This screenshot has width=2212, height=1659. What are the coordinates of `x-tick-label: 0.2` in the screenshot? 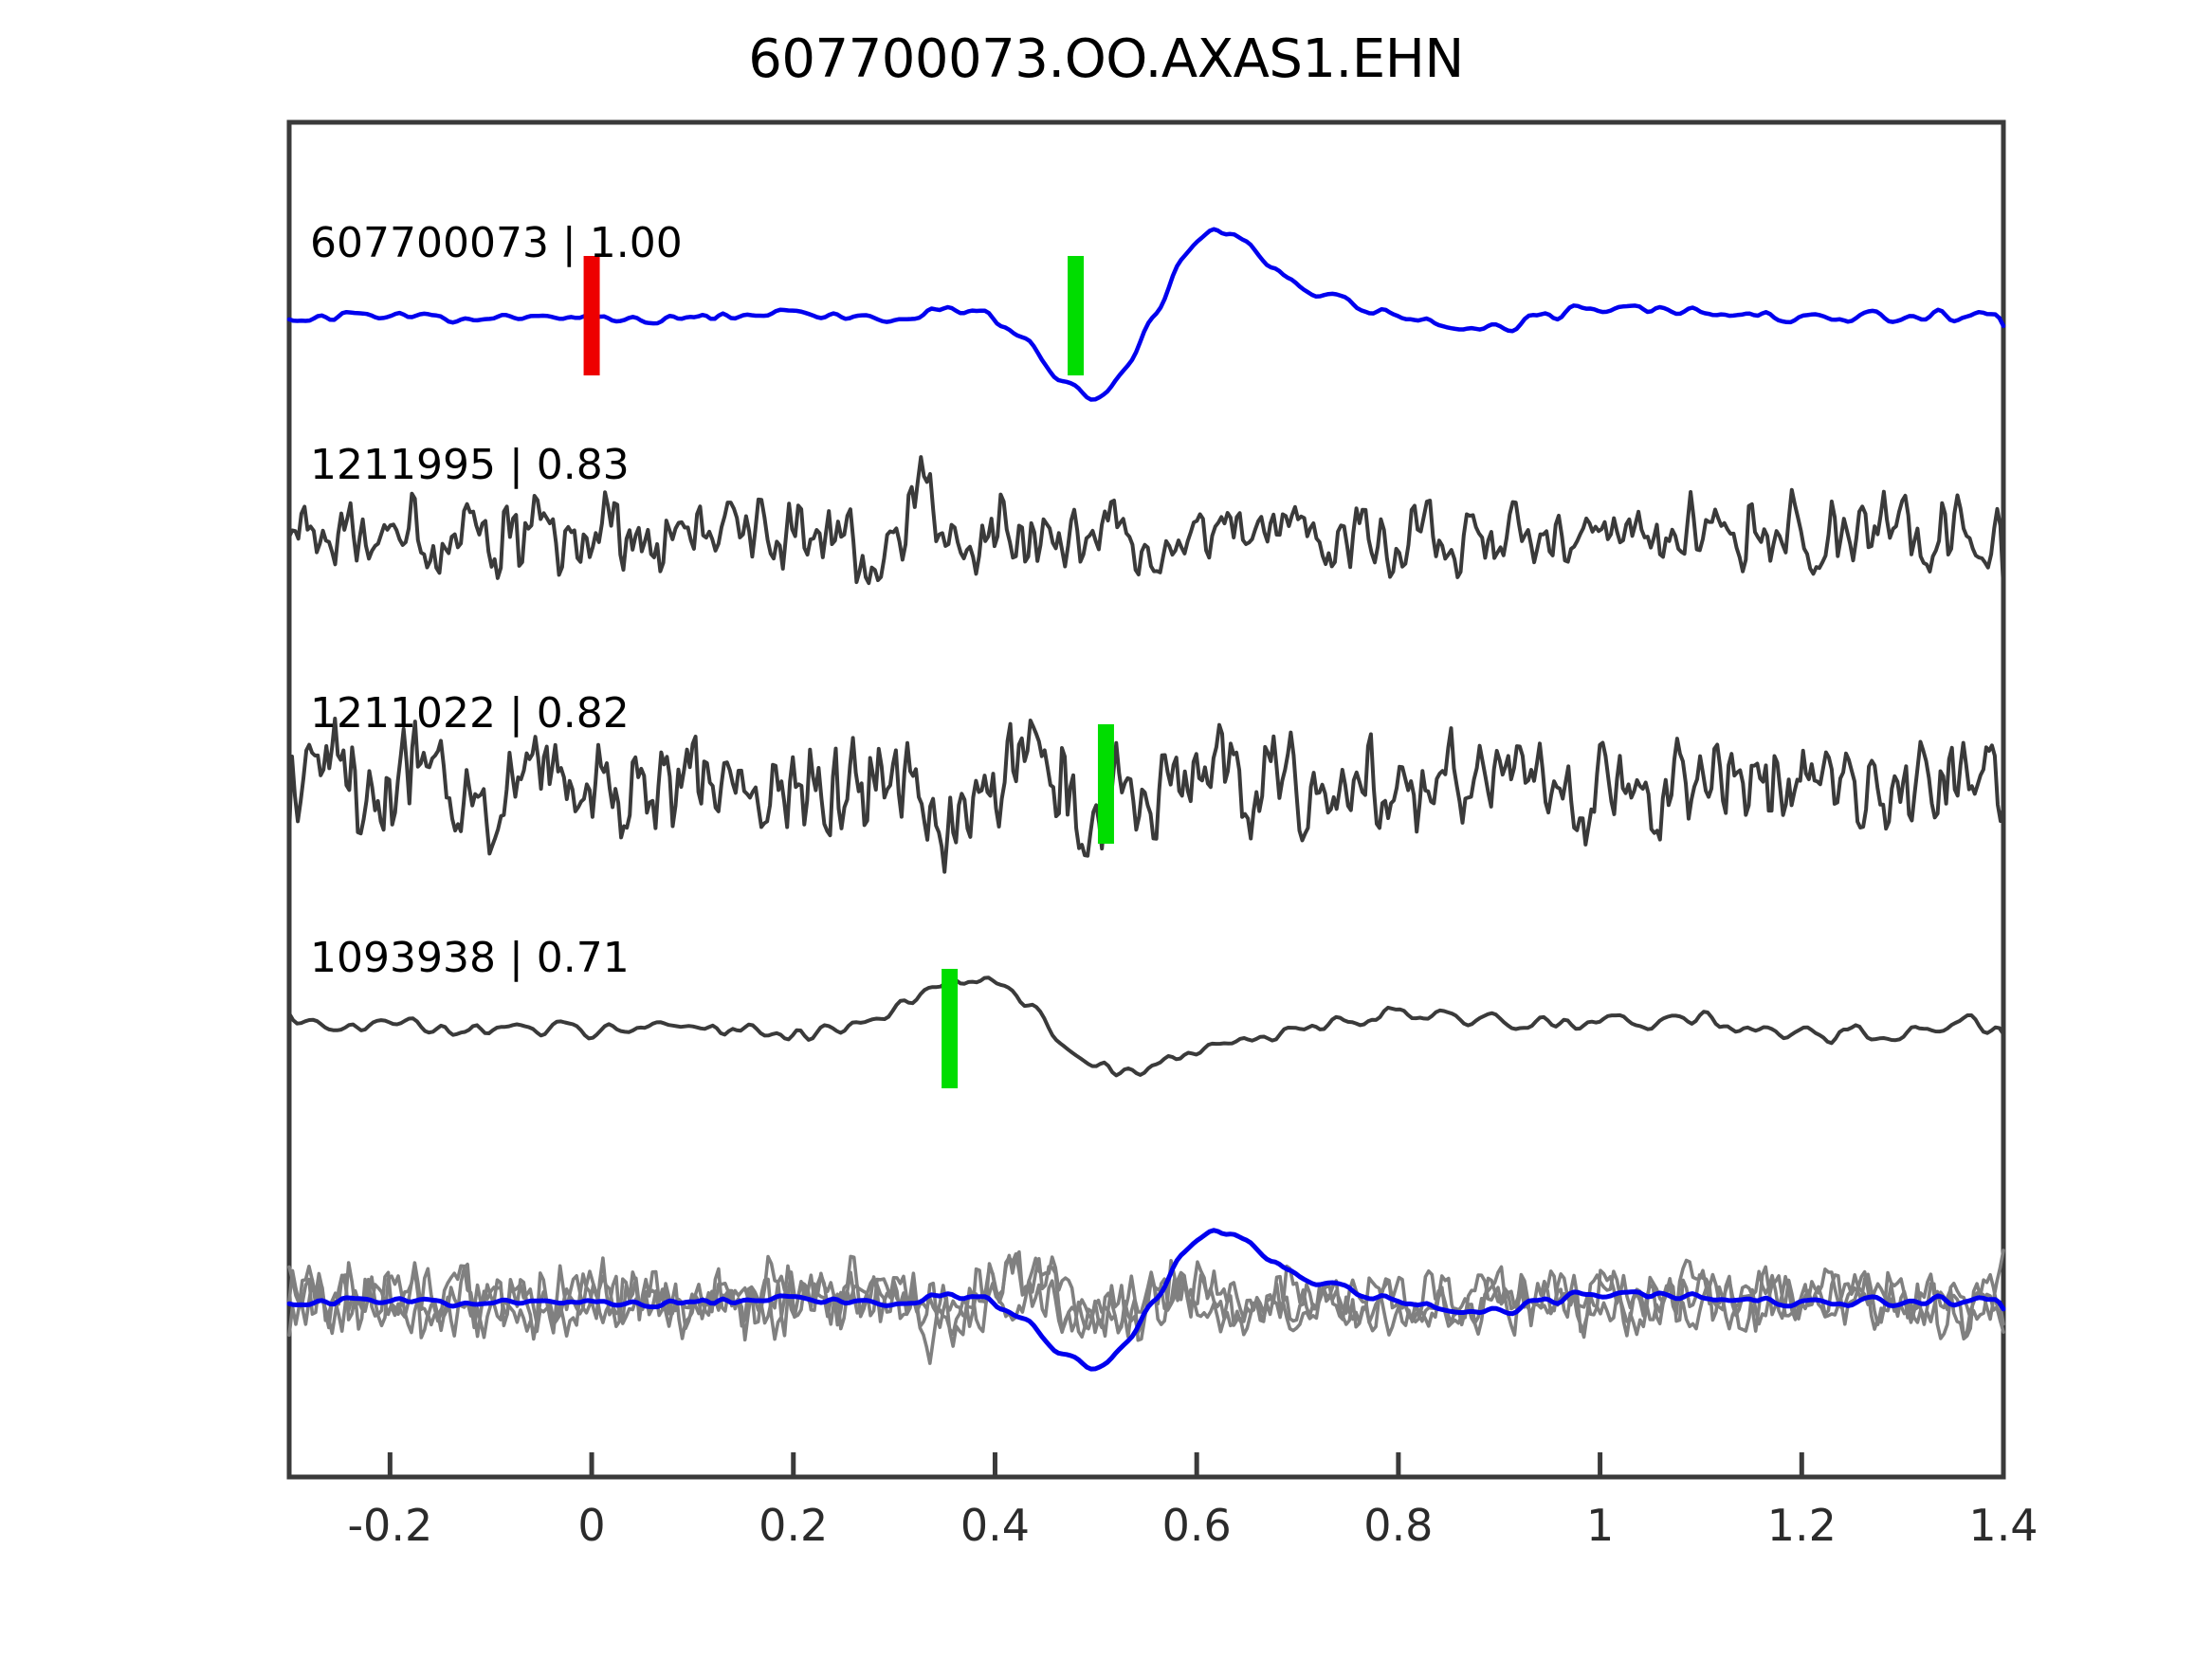 It's located at (794, 1525).